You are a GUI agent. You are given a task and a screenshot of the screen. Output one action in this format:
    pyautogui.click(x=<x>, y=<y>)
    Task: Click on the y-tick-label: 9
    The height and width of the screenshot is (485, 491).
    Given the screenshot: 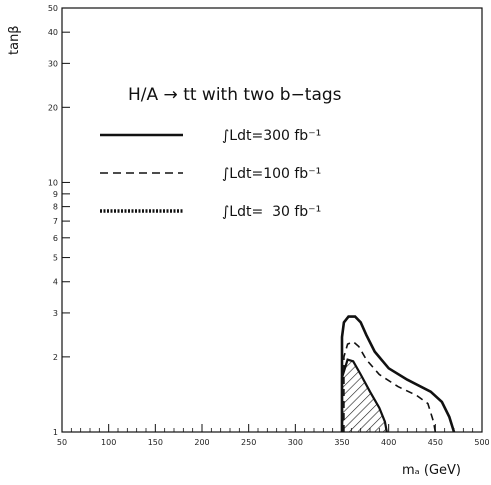 What is the action you would take?
    pyautogui.click(x=55, y=194)
    